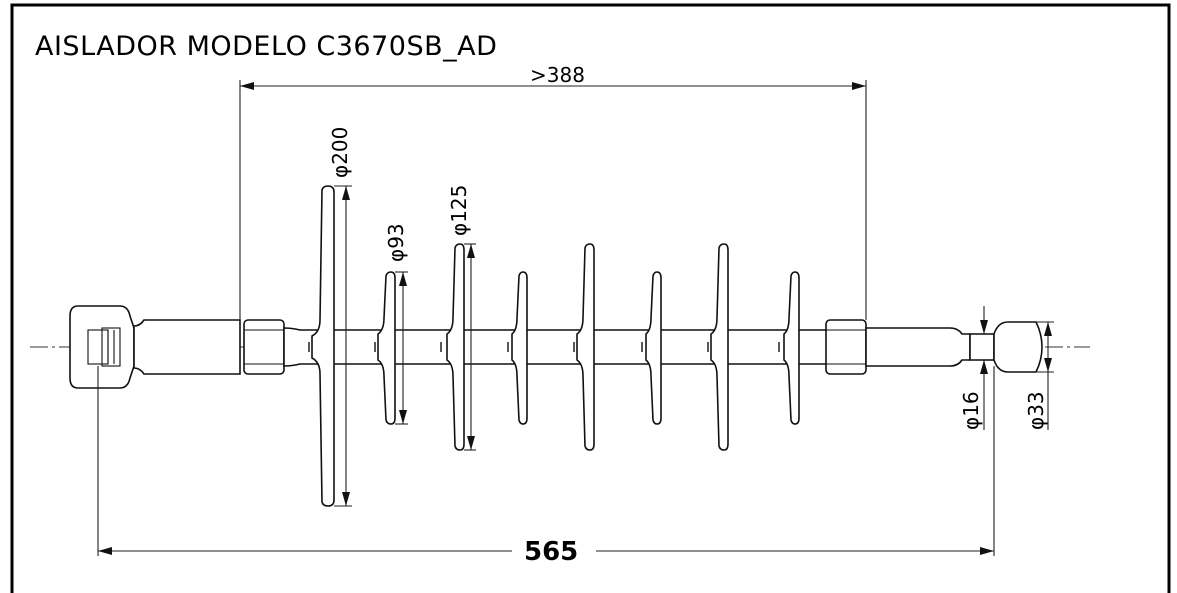 The height and width of the screenshot is (593, 1177). I want to click on dim-large-shed: φ200, so click(340, 317).